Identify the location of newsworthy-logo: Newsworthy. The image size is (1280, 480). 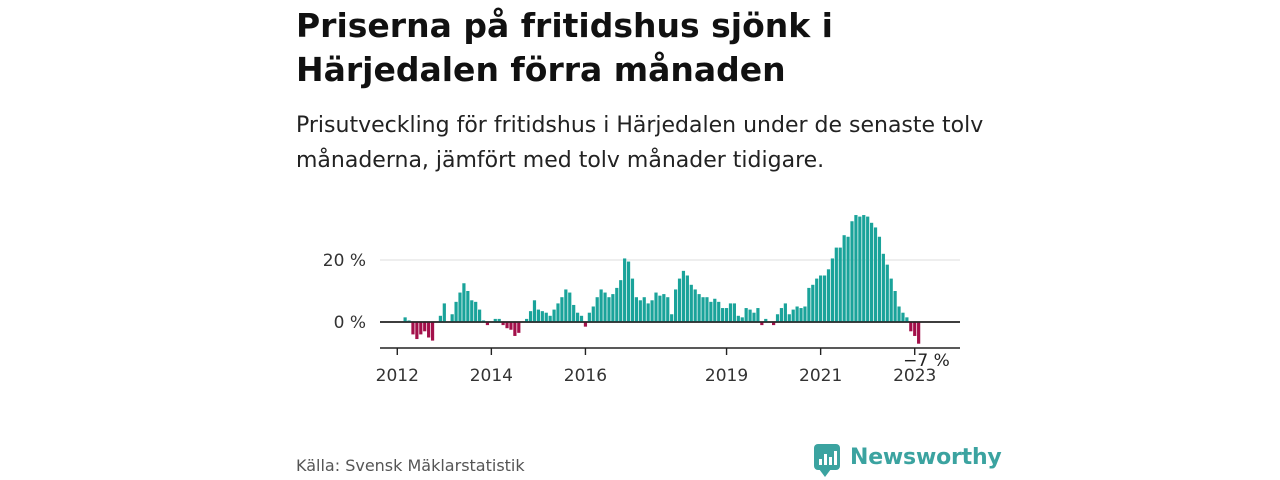
(908, 460).